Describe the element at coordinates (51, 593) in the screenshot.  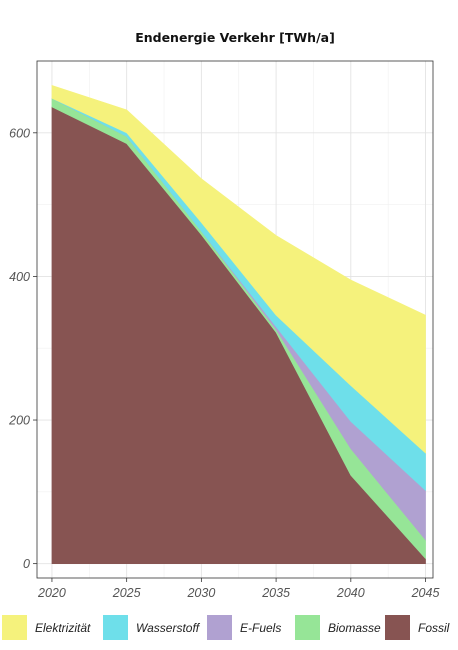
I see `x-tick-label: 2020` at that location.